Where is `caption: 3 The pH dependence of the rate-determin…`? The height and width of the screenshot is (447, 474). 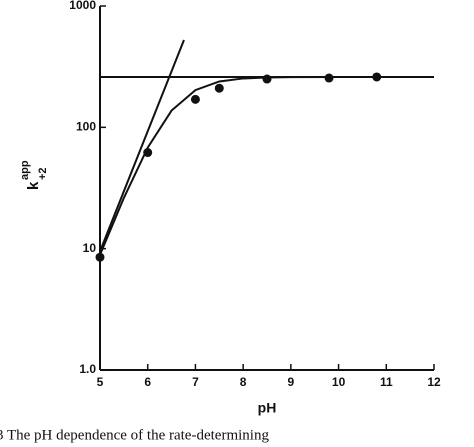
caption: 3 The pH dependence of the rate-determin… is located at coordinates (134, 435).